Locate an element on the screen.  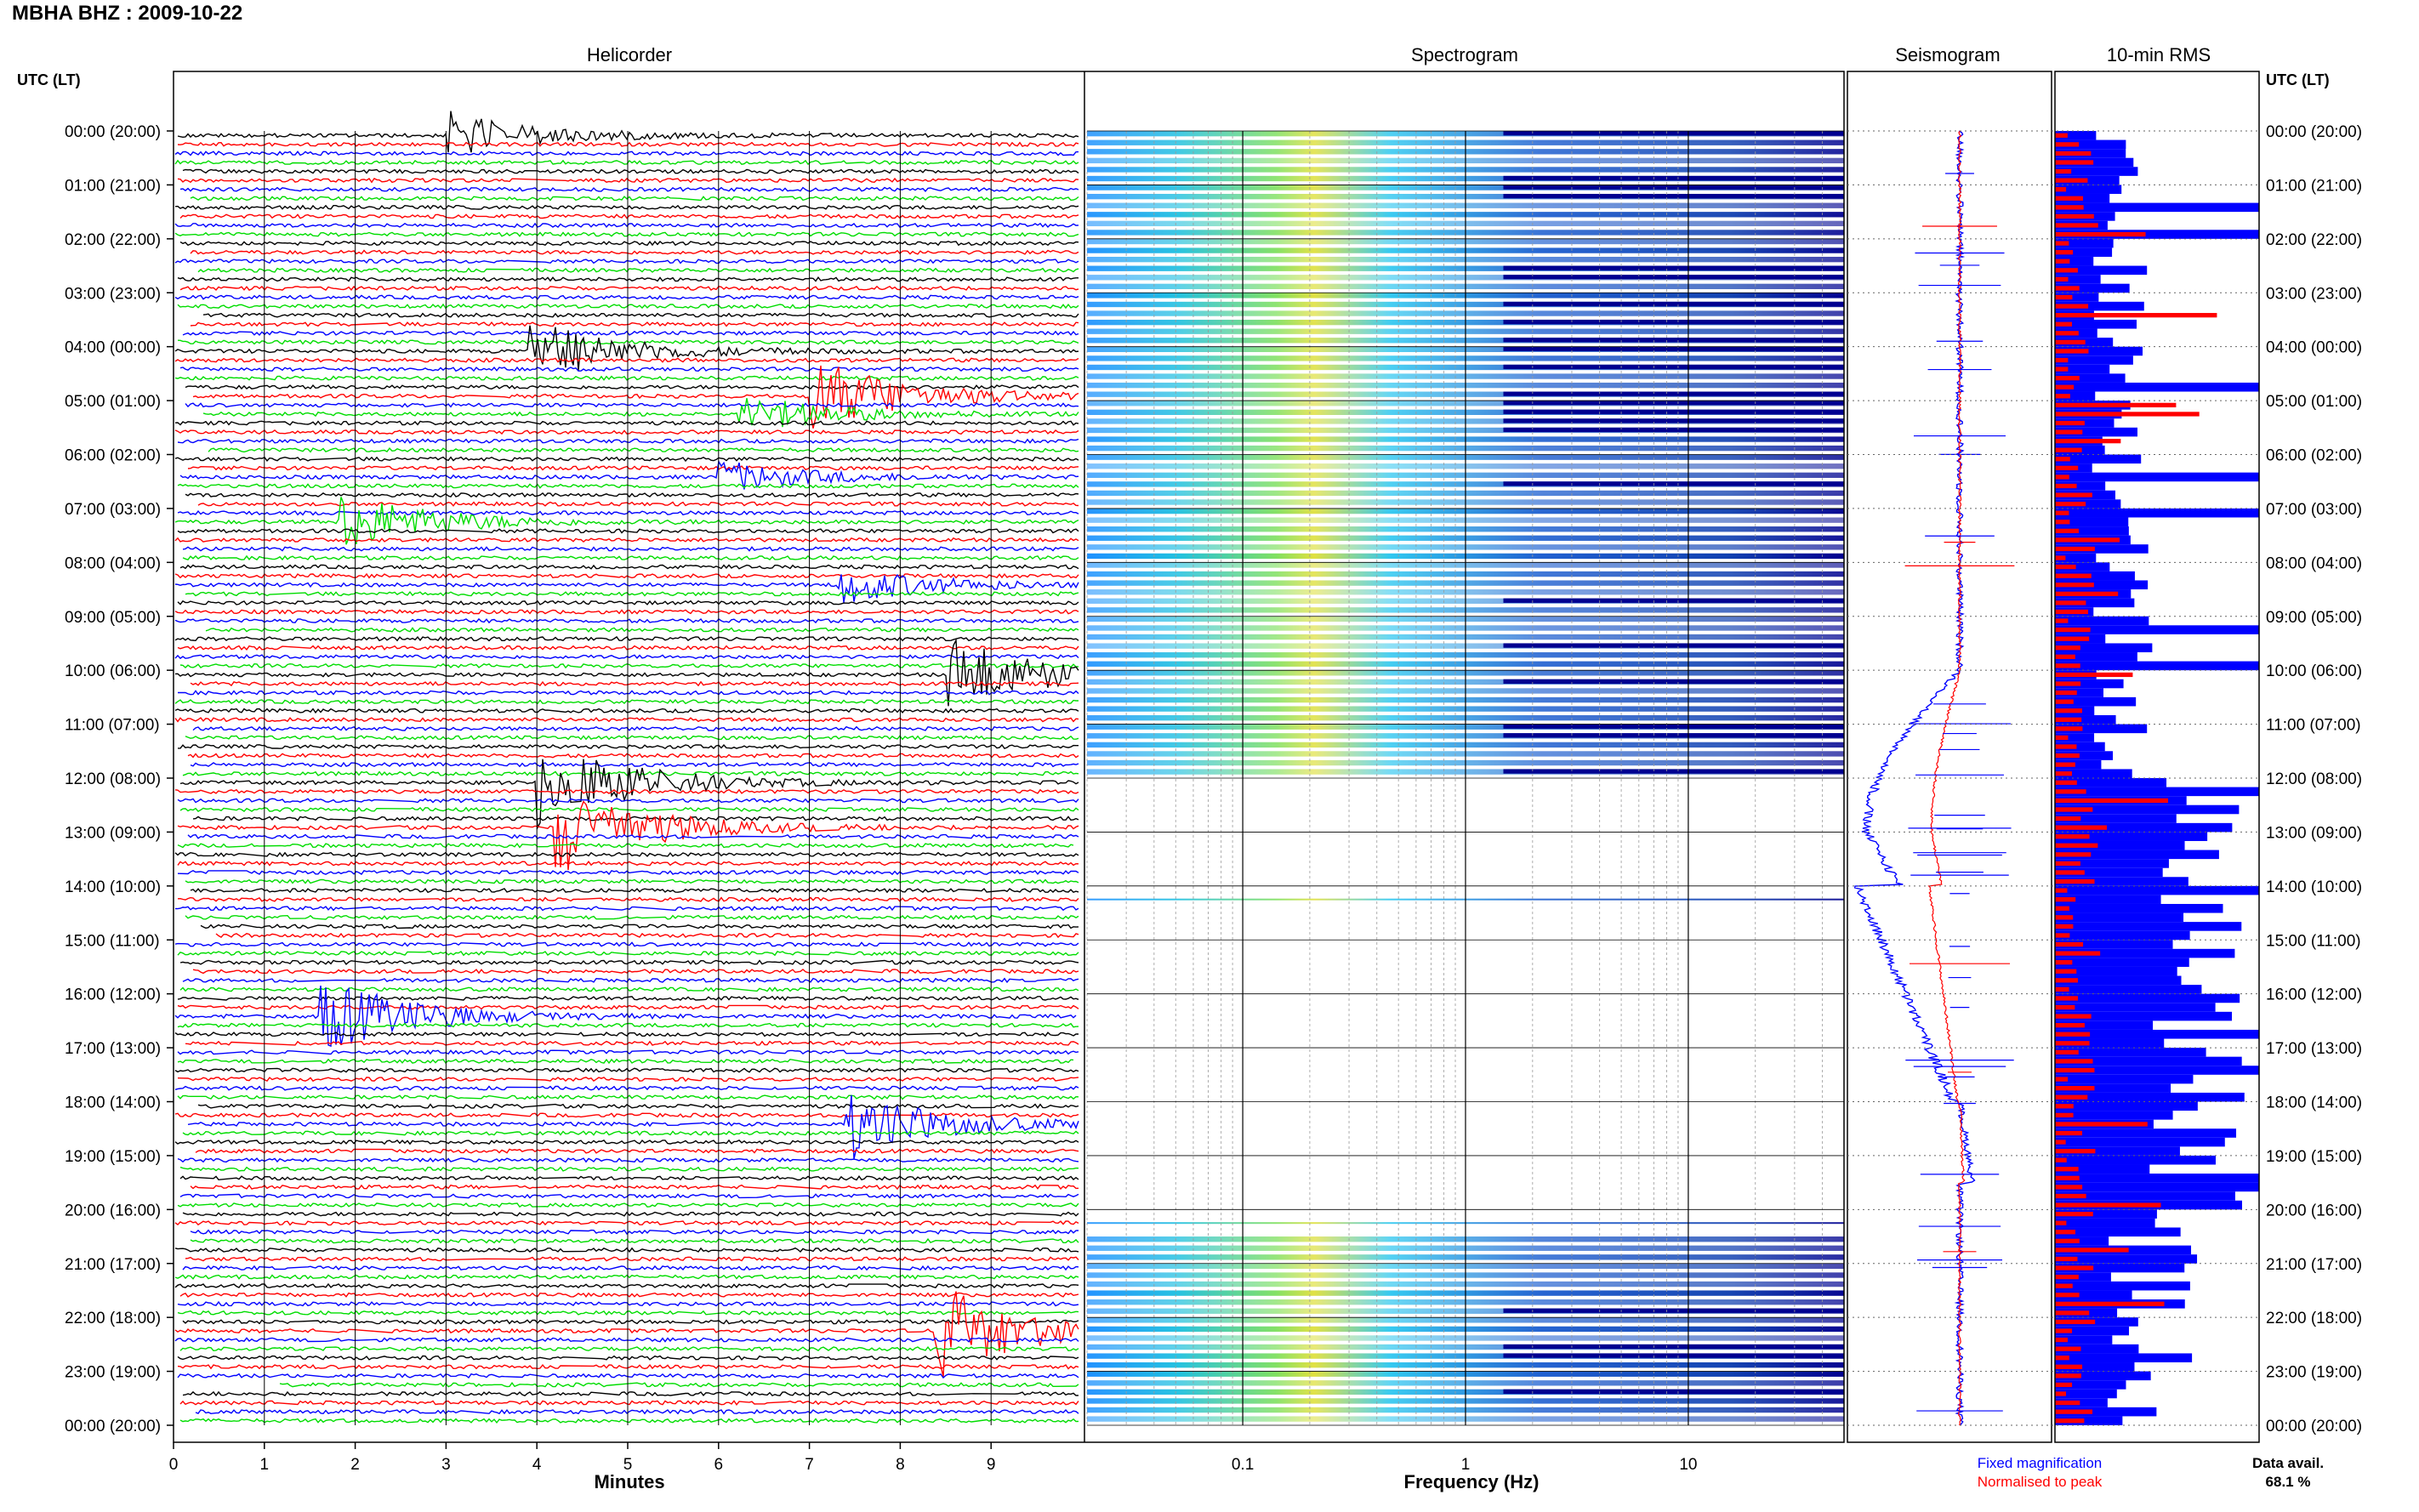
page-title: MBHA BHZ : 2009-10-22 is located at coordinates (127, 13).